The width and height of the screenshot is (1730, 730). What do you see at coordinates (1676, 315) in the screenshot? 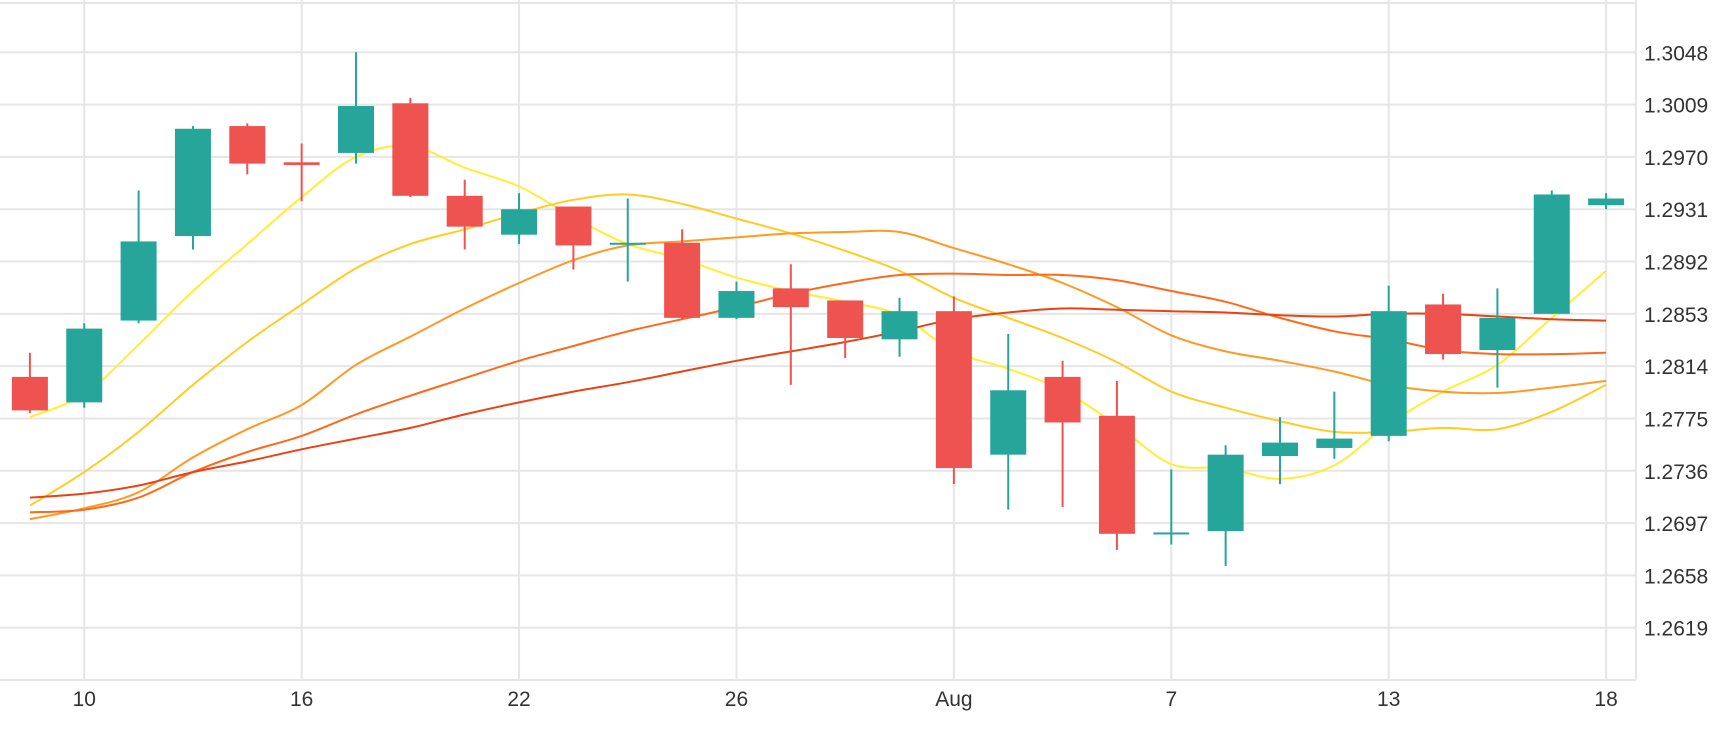
I see `y-tick-label: 1.2853` at bounding box center [1676, 315].